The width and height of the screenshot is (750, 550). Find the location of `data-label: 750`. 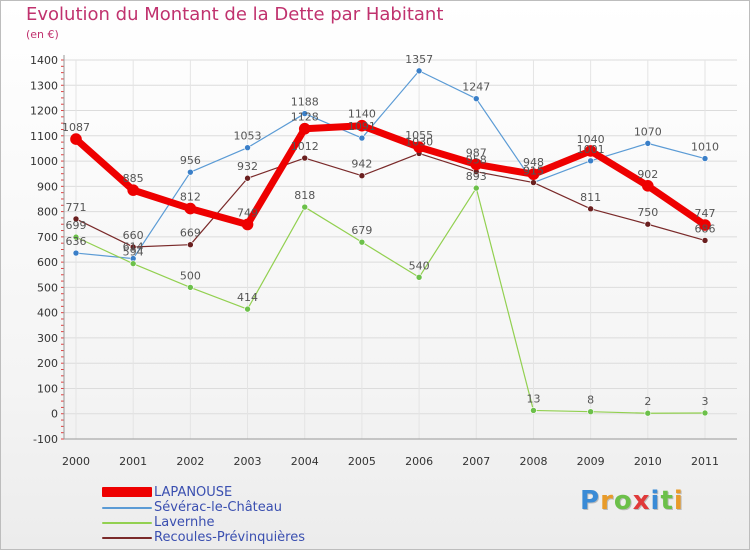

data-label: 750 is located at coordinates (647, 212).